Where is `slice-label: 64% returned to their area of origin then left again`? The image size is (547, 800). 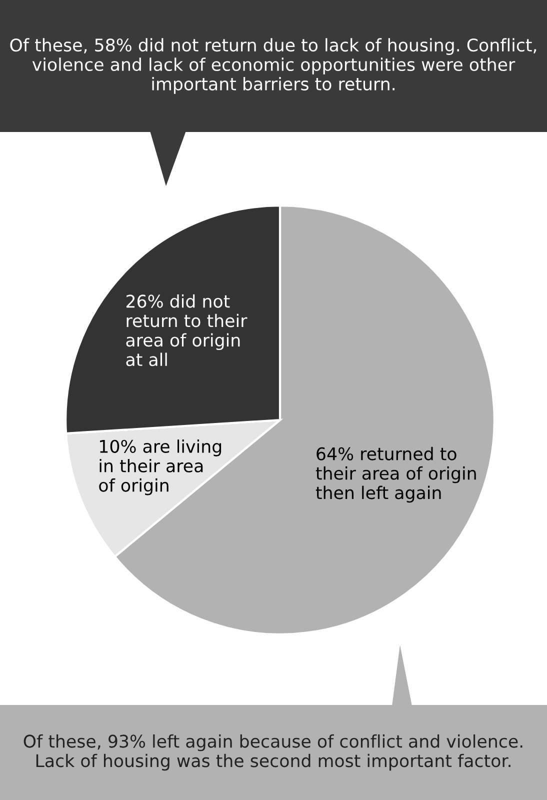
slice-label: 64% returned to their area of origin then left again is located at coordinates (396, 474).